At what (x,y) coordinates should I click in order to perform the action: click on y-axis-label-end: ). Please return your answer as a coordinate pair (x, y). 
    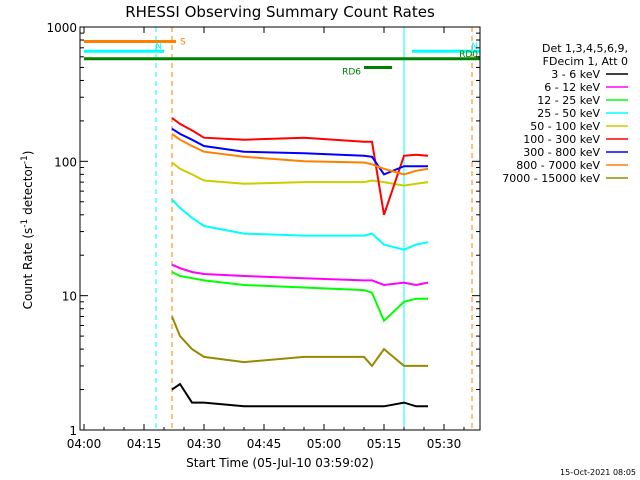
    Looking at the image, I should click on (28, 153).